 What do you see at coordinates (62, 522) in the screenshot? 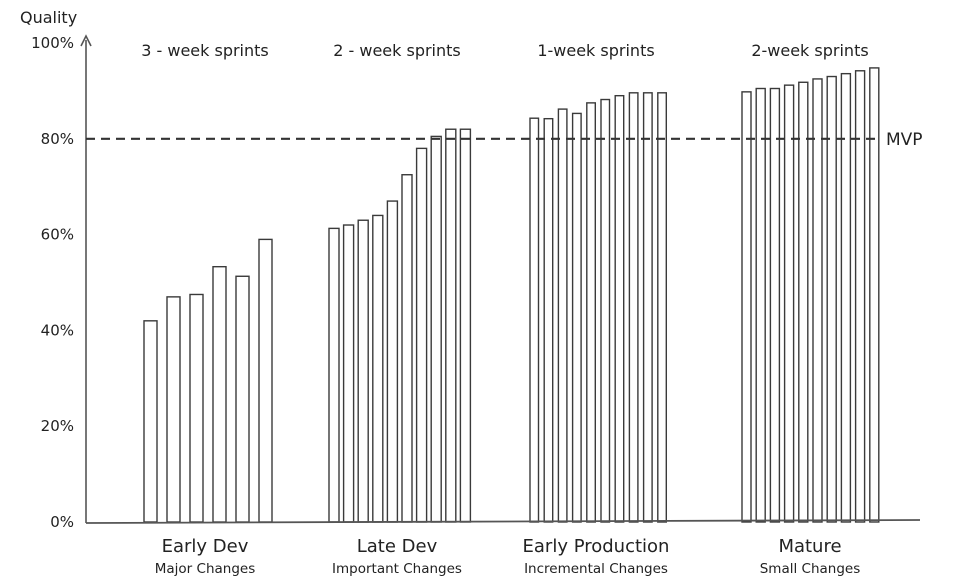
I see `y-tick-label: 0%` at bounding box center [62, 522].